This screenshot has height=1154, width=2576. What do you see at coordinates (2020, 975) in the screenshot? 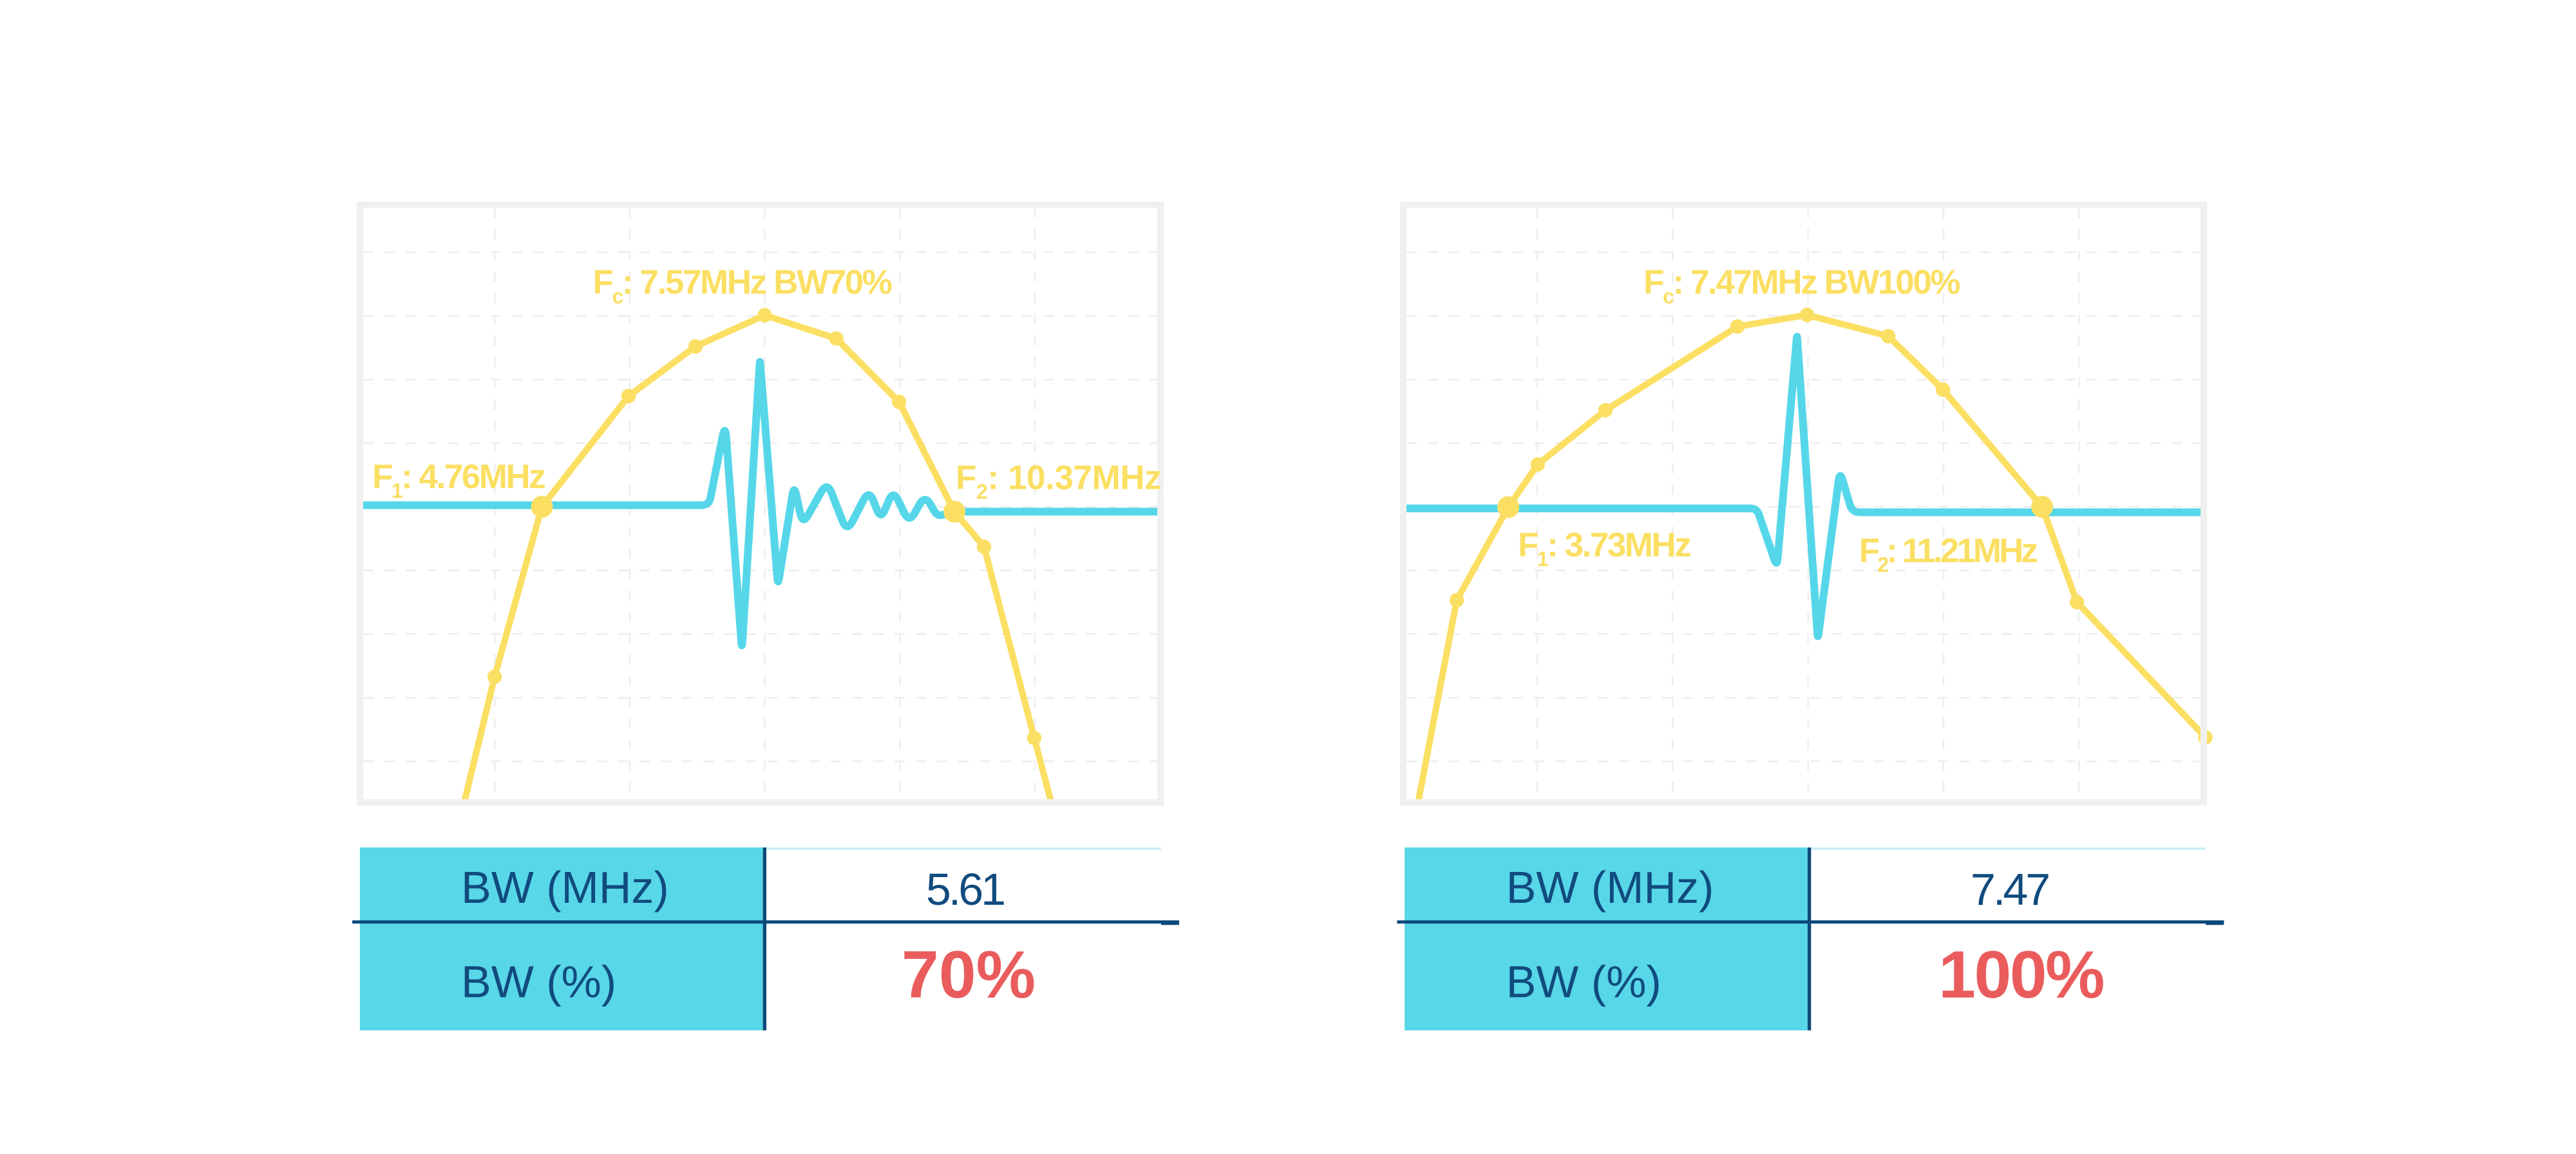
I see `svg-text: 100%` at bounding box center [2020, 975].